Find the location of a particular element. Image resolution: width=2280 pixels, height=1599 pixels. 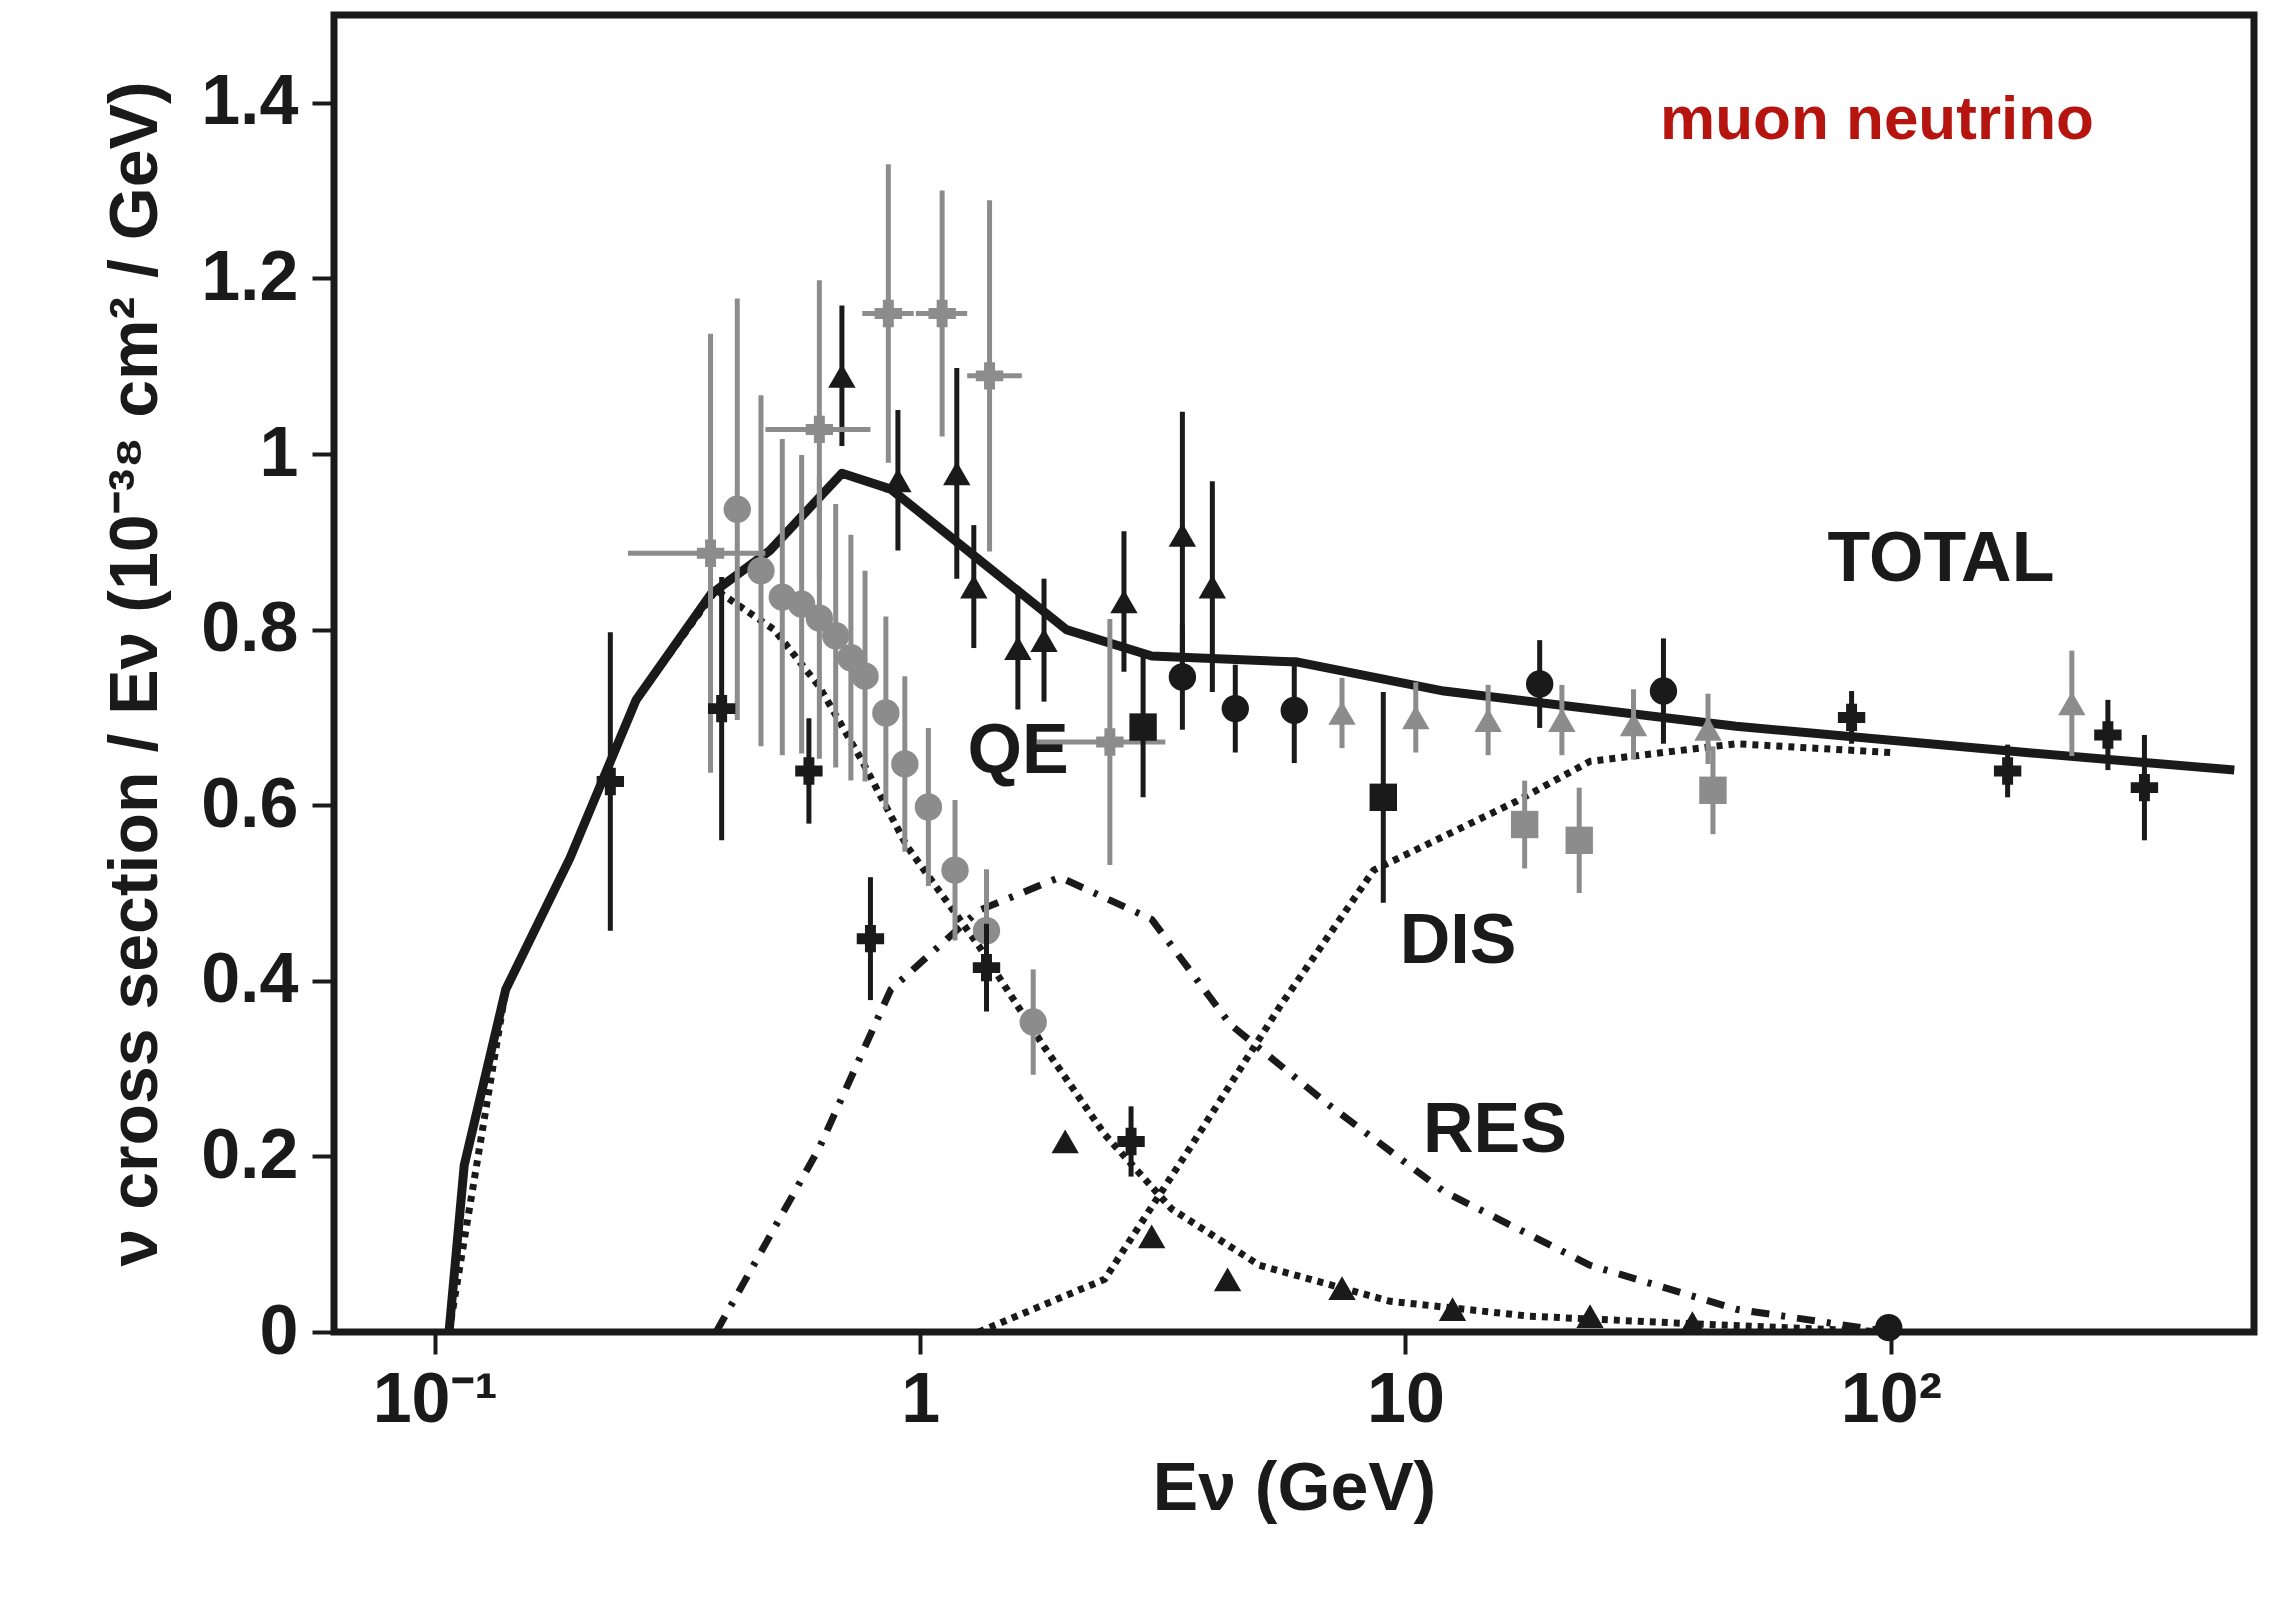

y-tick-label: 1 is located at coordinates (279, 451).